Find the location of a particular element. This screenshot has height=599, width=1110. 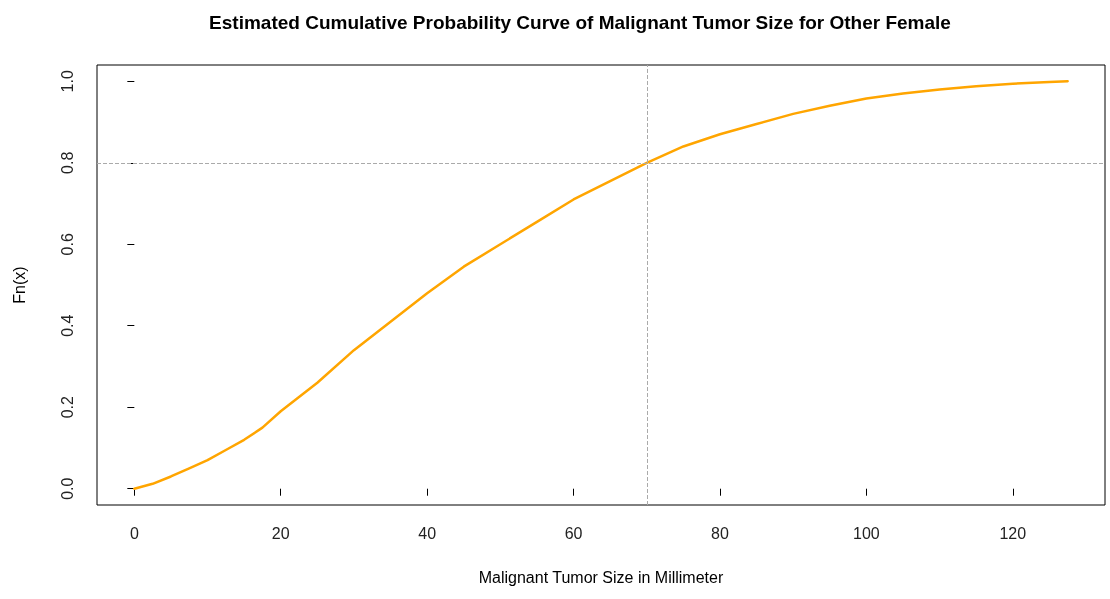

chart-title: Estimated Cumulative Probability Curve of Malignant Tumor Size for Other Female is located at coordinates (580, 22).